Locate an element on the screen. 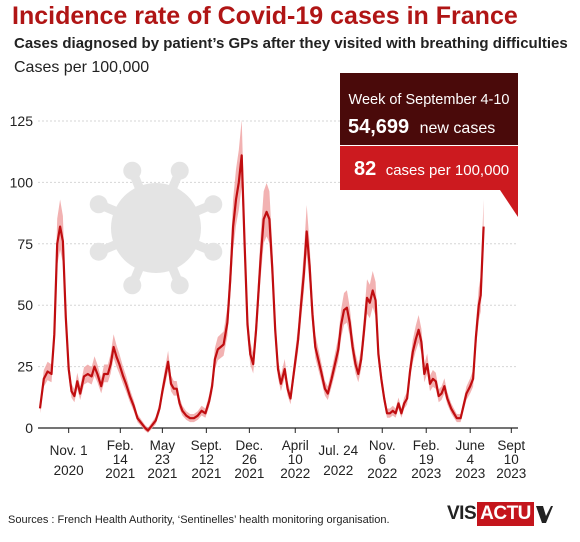 The width and height of the screenshot is (580, 542). virus-body is located at coordinates (156, 228).